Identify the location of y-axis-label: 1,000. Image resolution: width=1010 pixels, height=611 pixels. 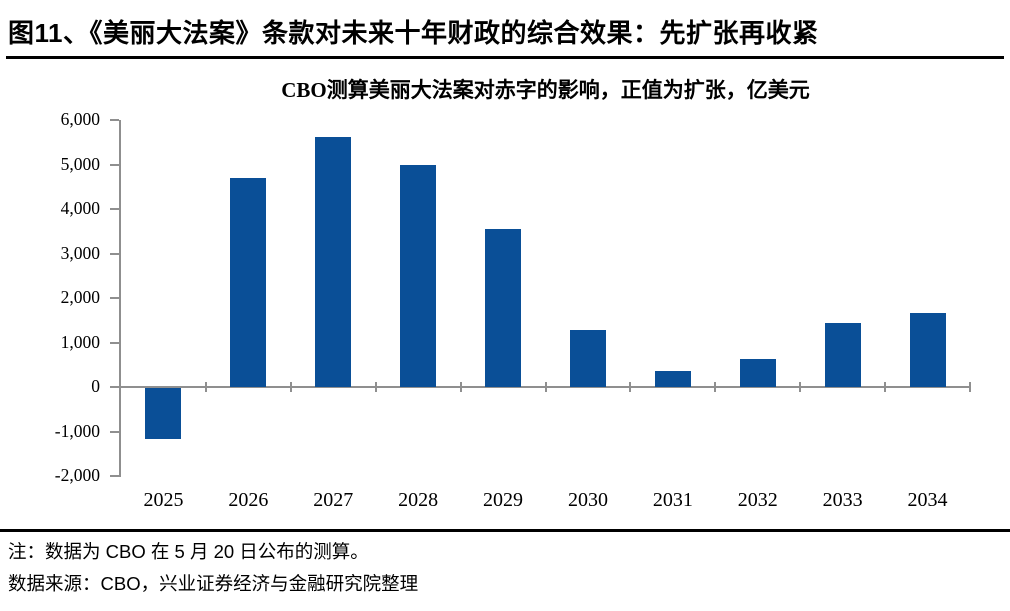
(80, 341).